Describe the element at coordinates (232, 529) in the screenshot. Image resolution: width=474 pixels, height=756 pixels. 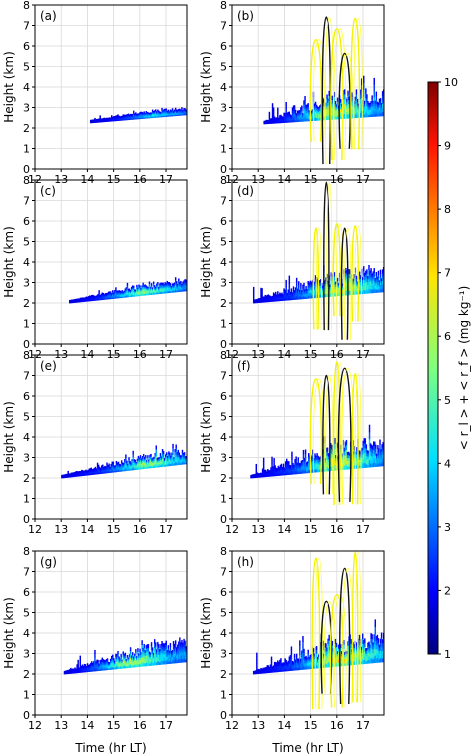
I see `x-tick-label: 12` at that location.